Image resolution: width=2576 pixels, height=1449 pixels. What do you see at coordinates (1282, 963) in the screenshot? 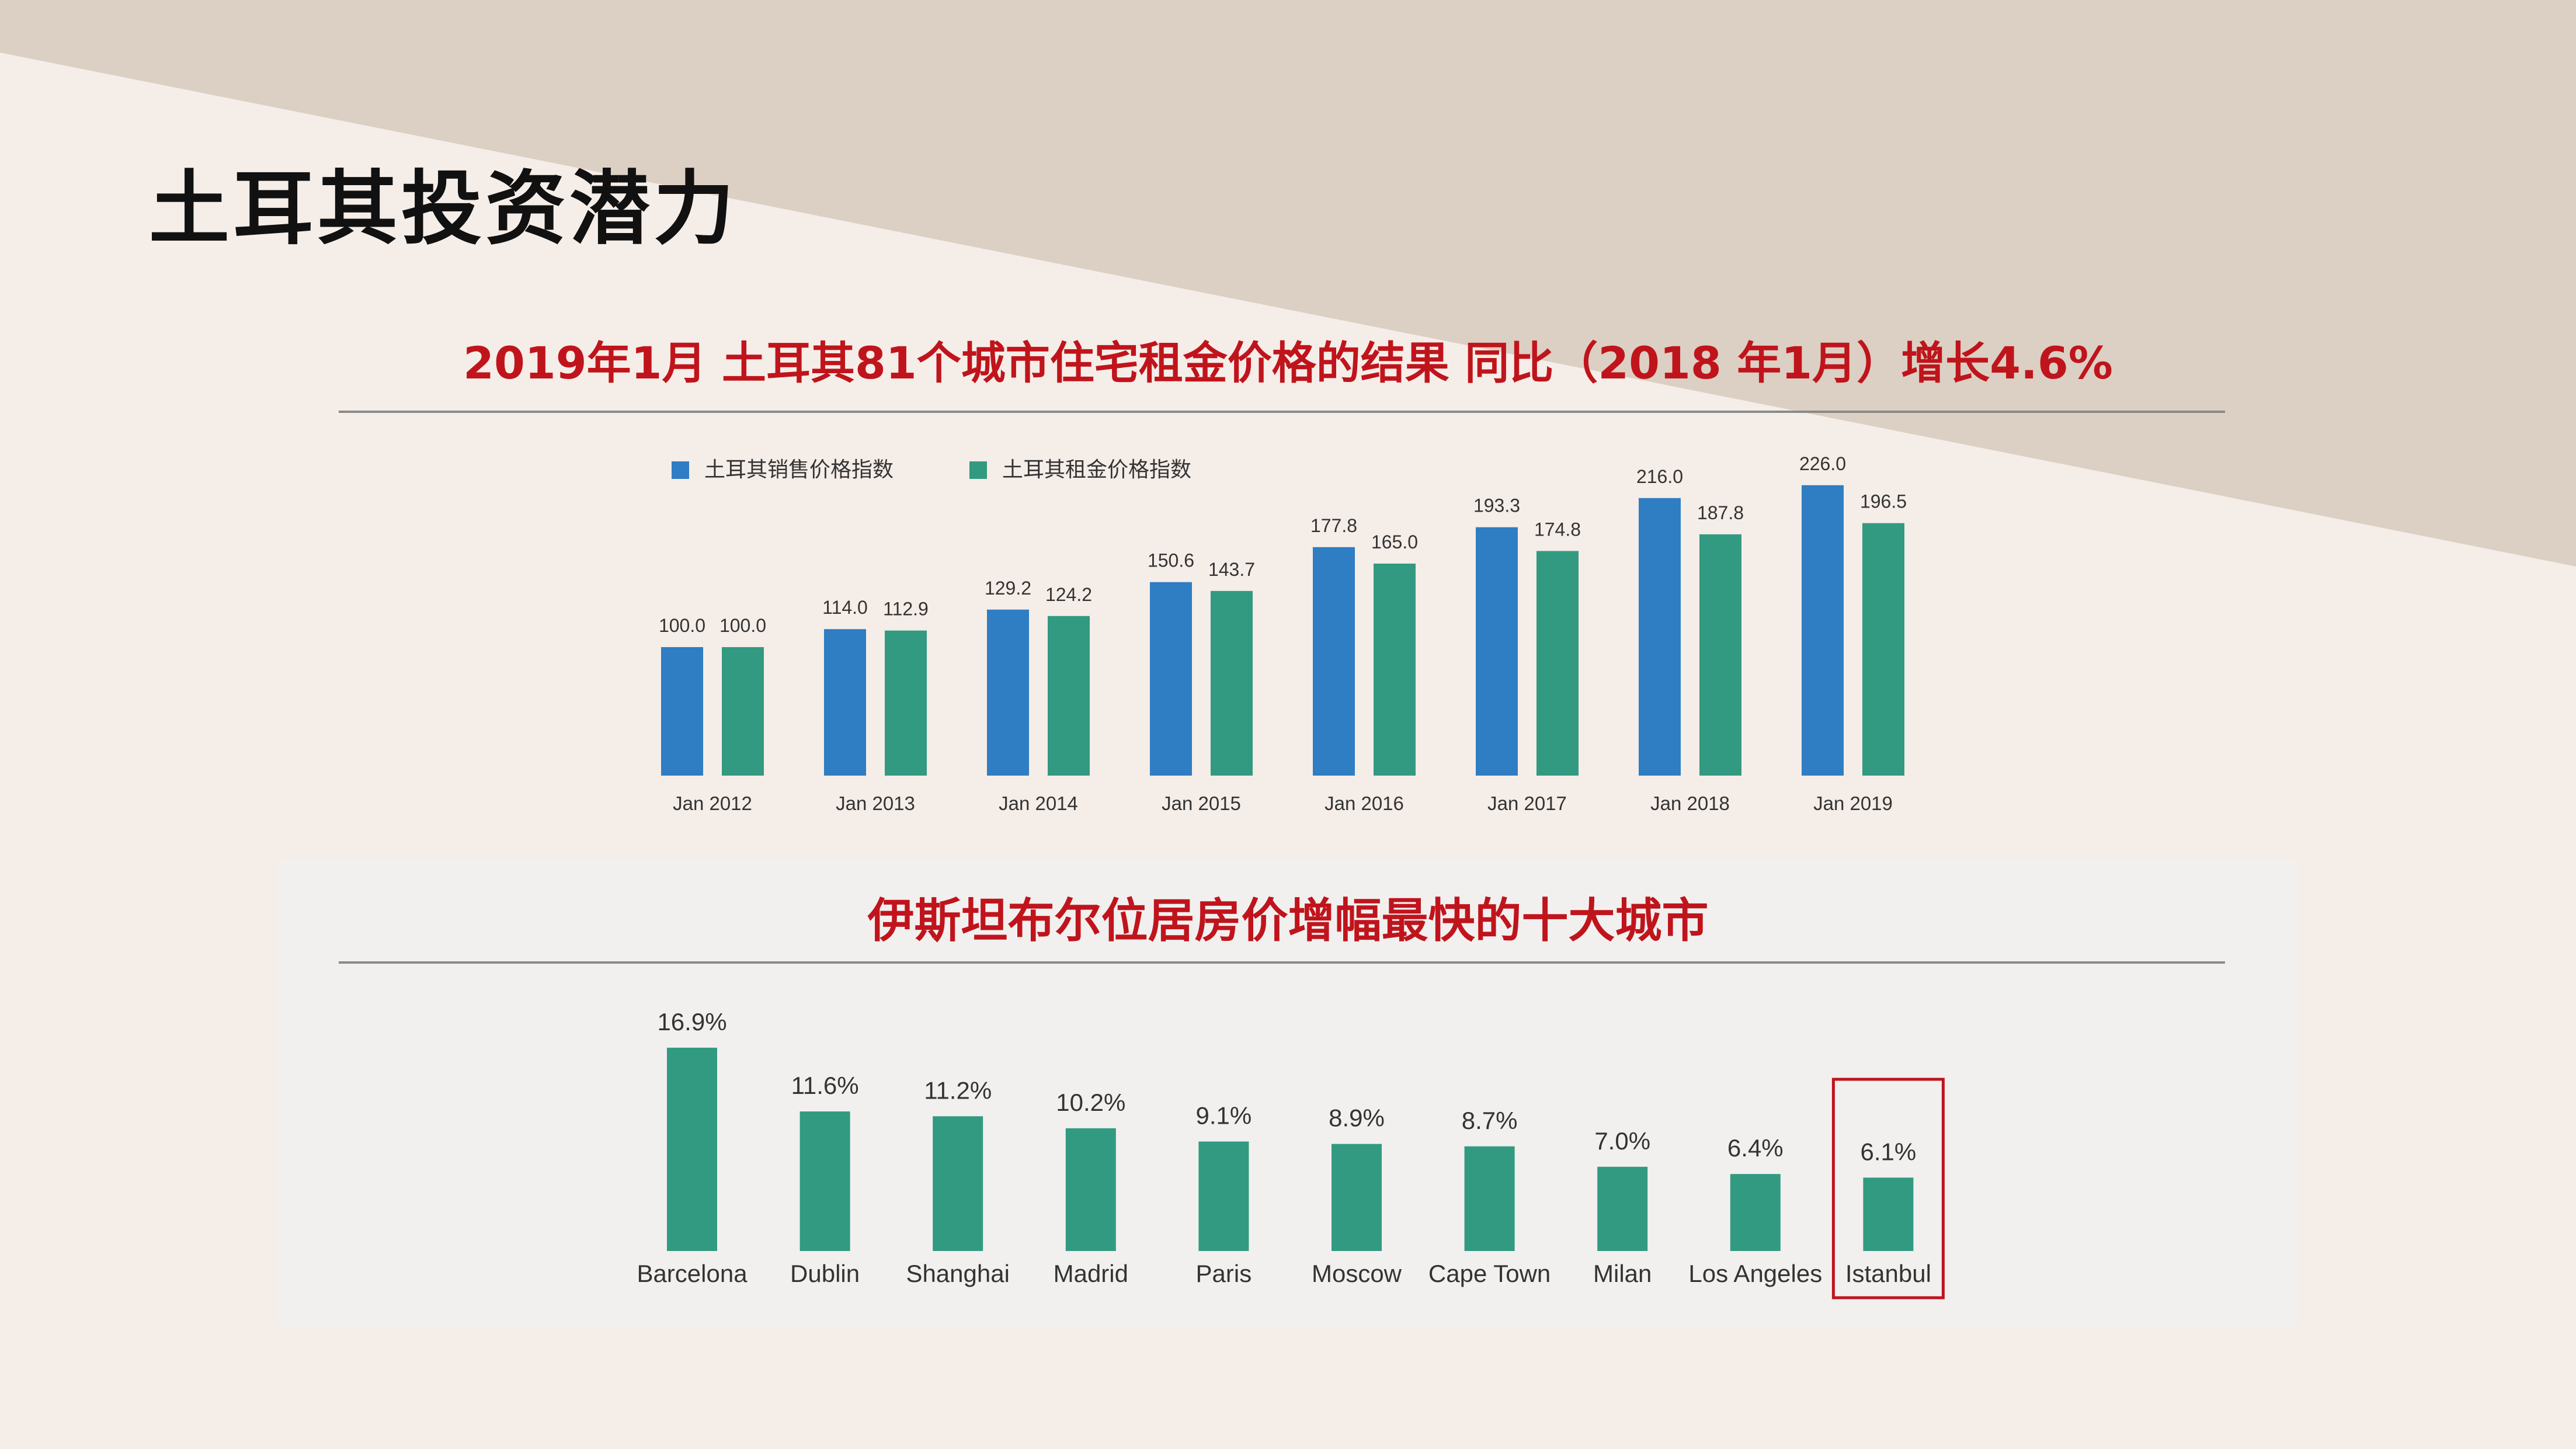
I see `chart2-divider` at bounding box center [1282, 963].